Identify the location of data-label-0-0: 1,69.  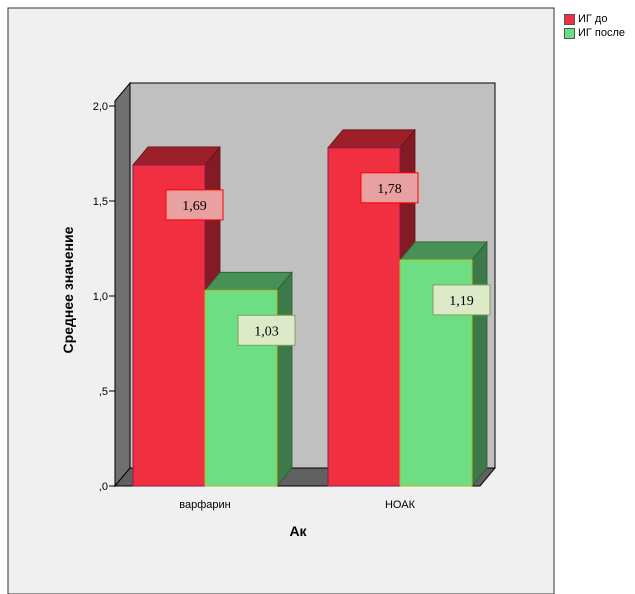
(194, 206).